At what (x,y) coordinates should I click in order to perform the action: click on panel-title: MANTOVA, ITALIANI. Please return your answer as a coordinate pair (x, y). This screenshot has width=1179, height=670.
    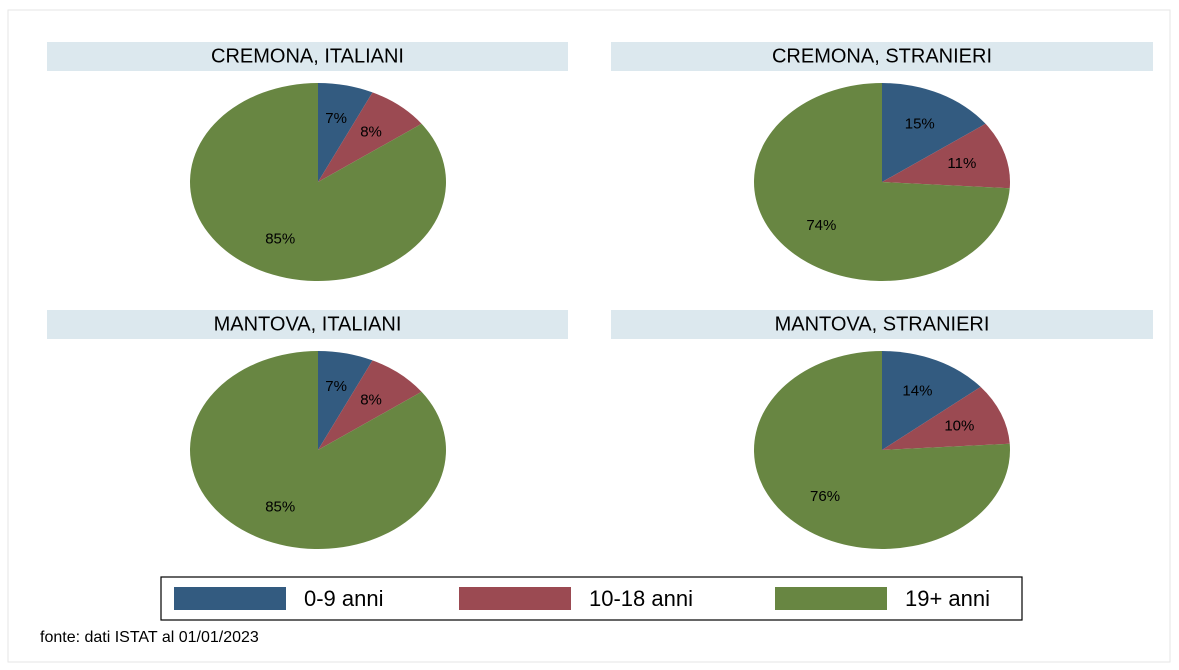
    Looking at the image, I should click on (308, 324).